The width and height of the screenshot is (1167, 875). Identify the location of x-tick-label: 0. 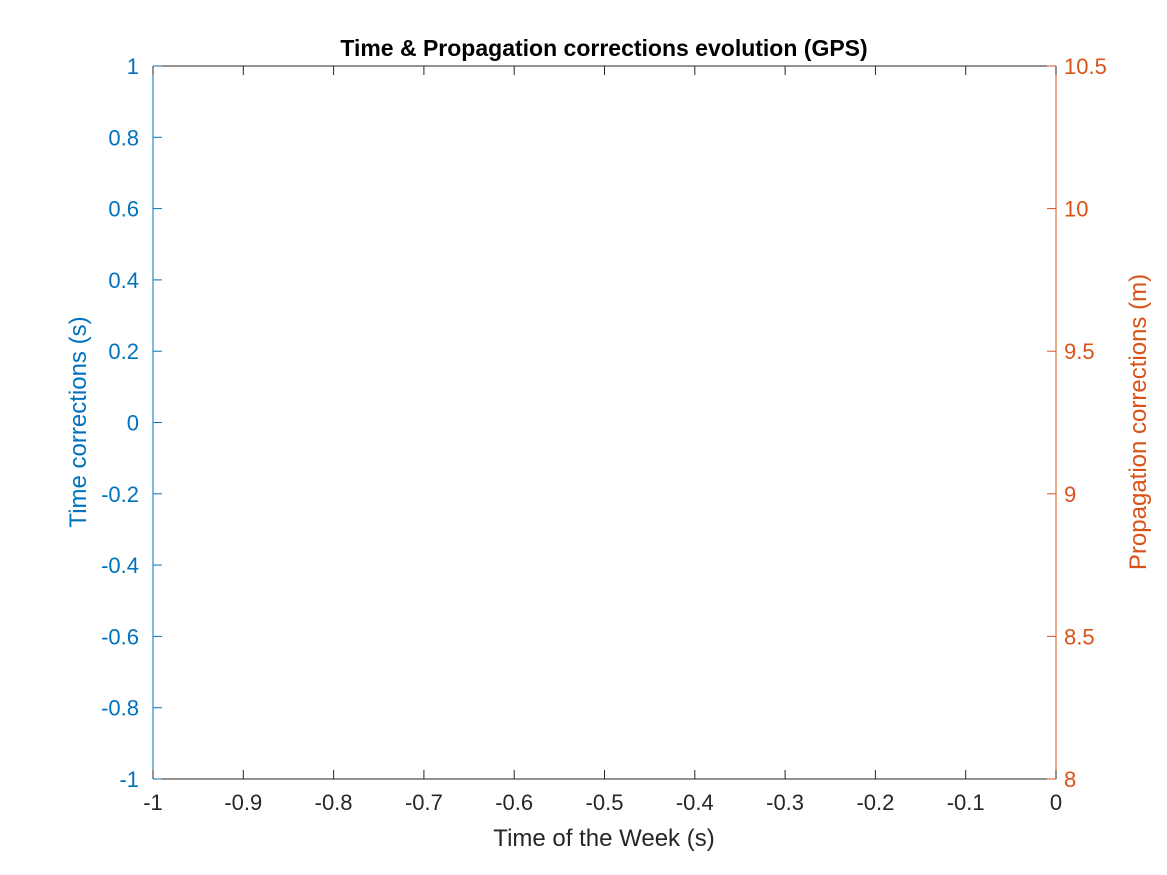
(1056, 802).